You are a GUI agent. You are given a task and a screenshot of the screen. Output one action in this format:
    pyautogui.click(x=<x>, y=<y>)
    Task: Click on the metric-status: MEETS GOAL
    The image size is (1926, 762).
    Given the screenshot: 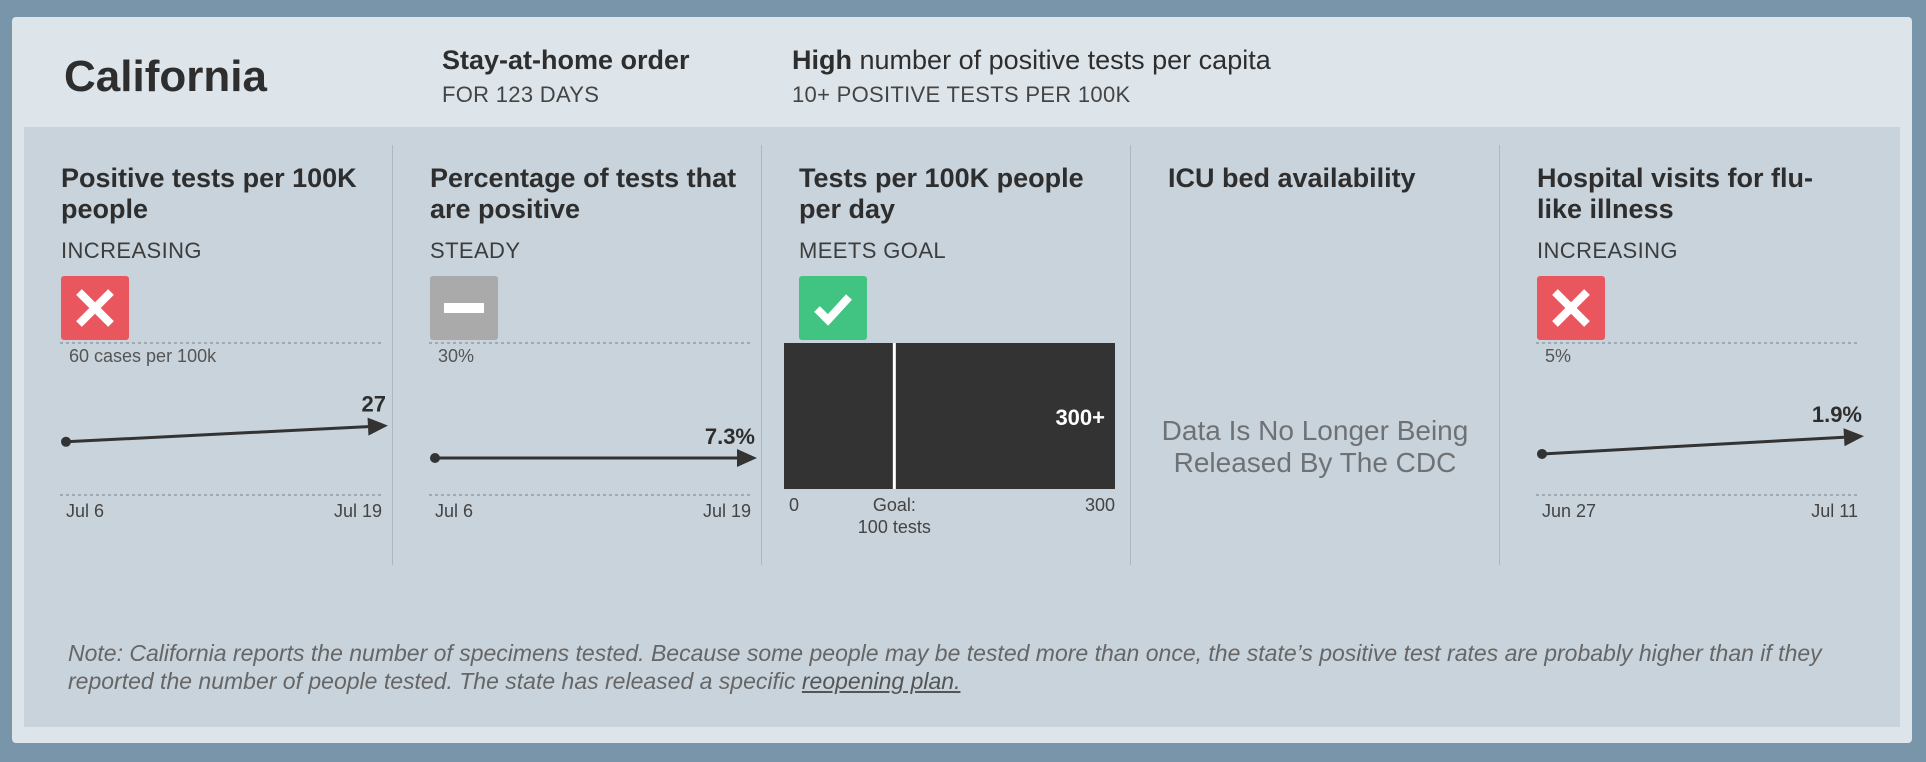 What is the action you would take?
    pyautogui.click(x=873, y=250)
    